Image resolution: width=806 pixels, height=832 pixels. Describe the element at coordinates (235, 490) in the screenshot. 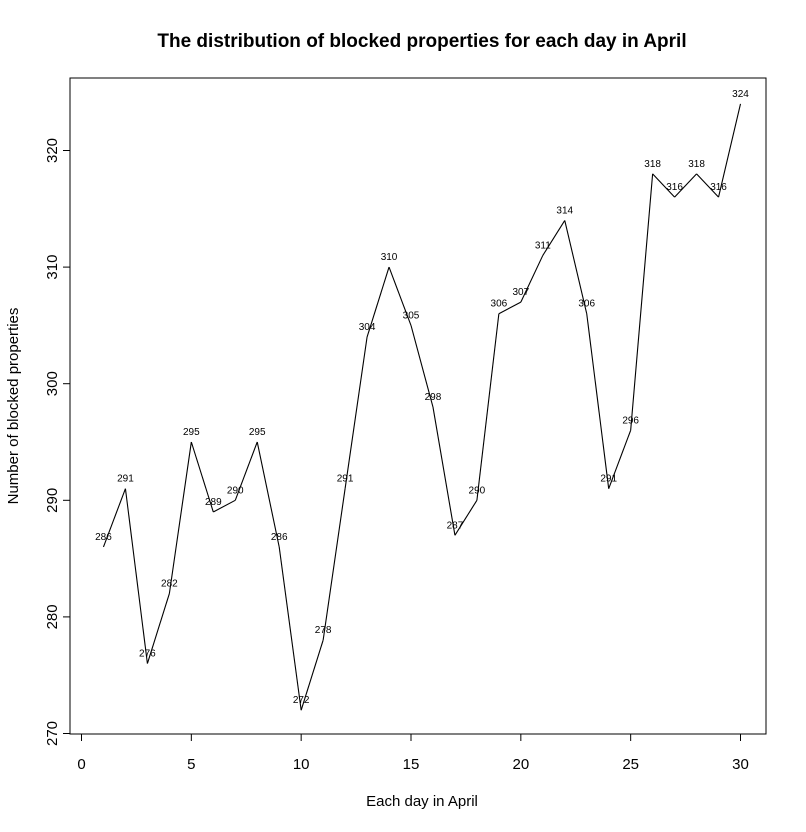

I see `data-label-day-7: 290` at that location.